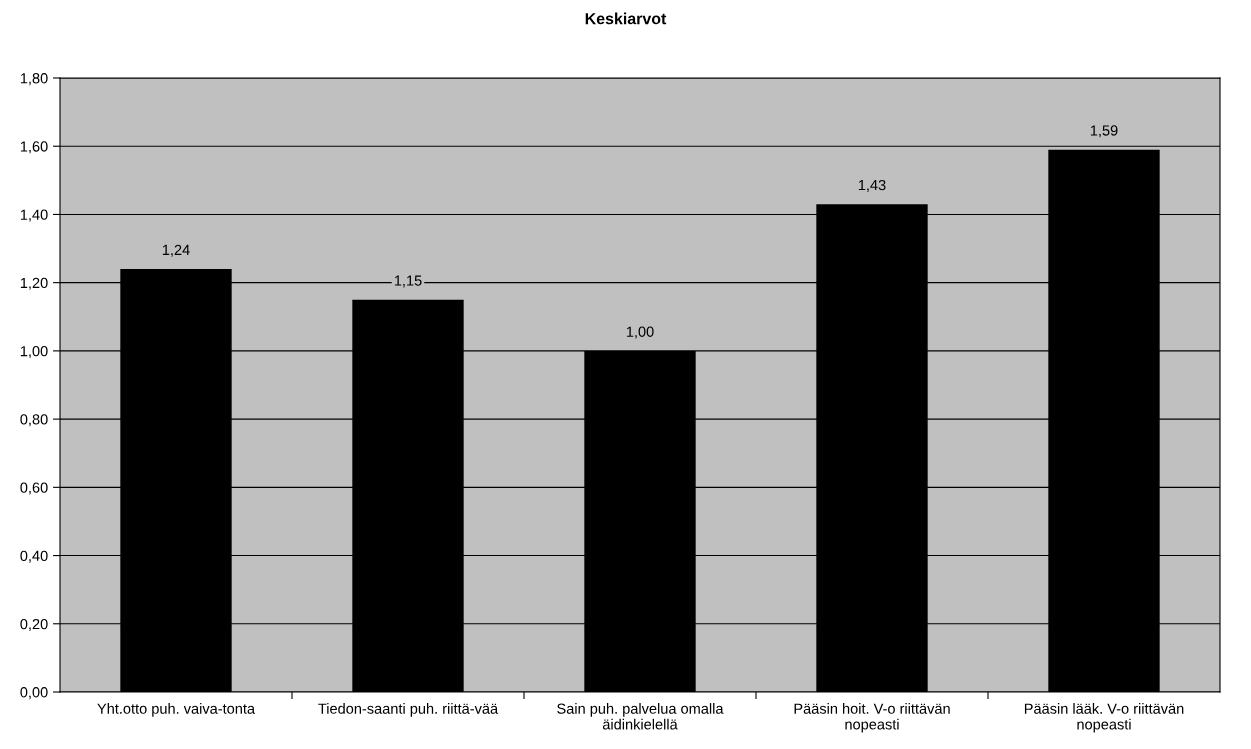  What do you see at coordinates (34, 215) in the screenshot?
I see `y-tick-label: 1,40` at bounding box center [34, 215].